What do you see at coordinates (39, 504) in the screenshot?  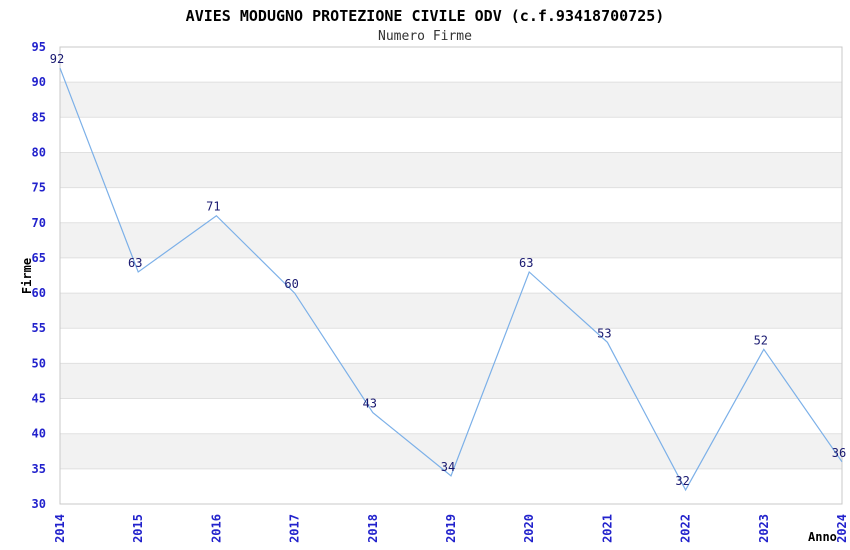 I see `y-tick-label: 30` at bounding box center [39, 504].